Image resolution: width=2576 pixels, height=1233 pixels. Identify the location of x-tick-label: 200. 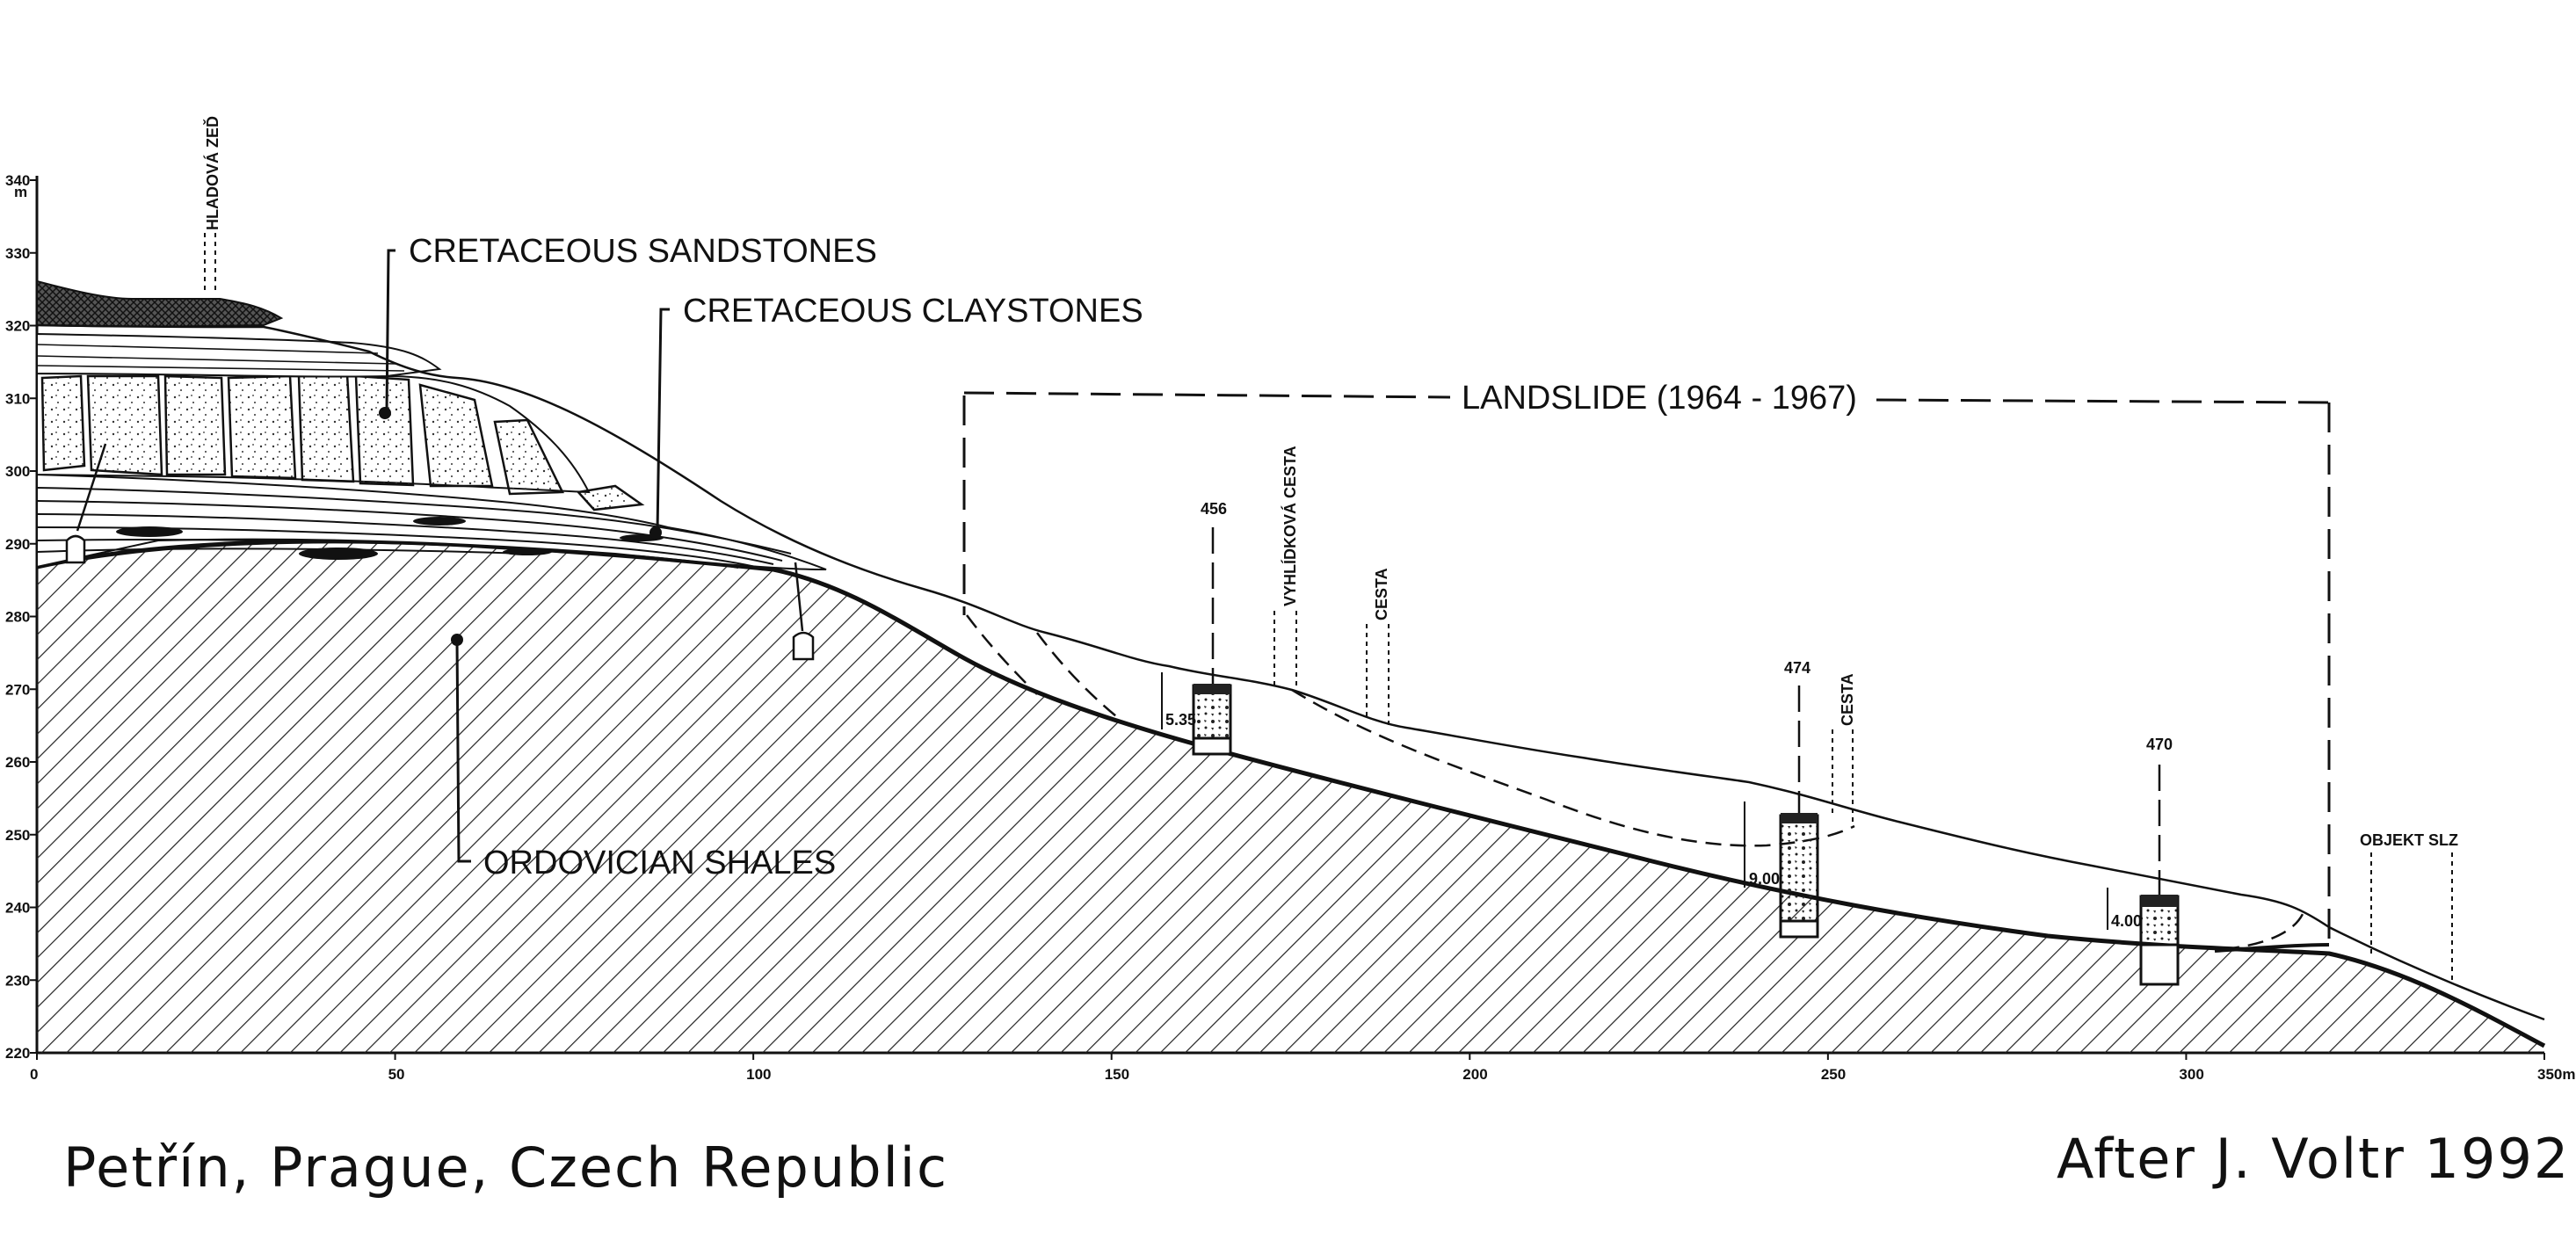
(1474, 1074).